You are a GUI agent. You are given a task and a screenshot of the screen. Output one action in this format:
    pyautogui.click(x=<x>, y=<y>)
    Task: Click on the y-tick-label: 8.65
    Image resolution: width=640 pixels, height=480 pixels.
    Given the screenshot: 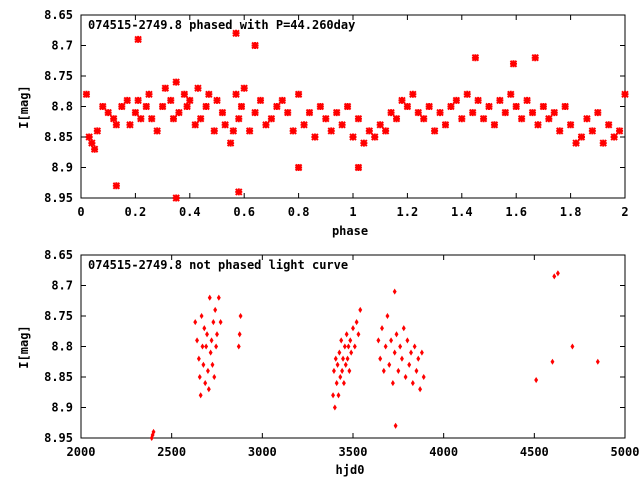 What is the action you would take?
    pyautogui.click(x=58, y=255)
    